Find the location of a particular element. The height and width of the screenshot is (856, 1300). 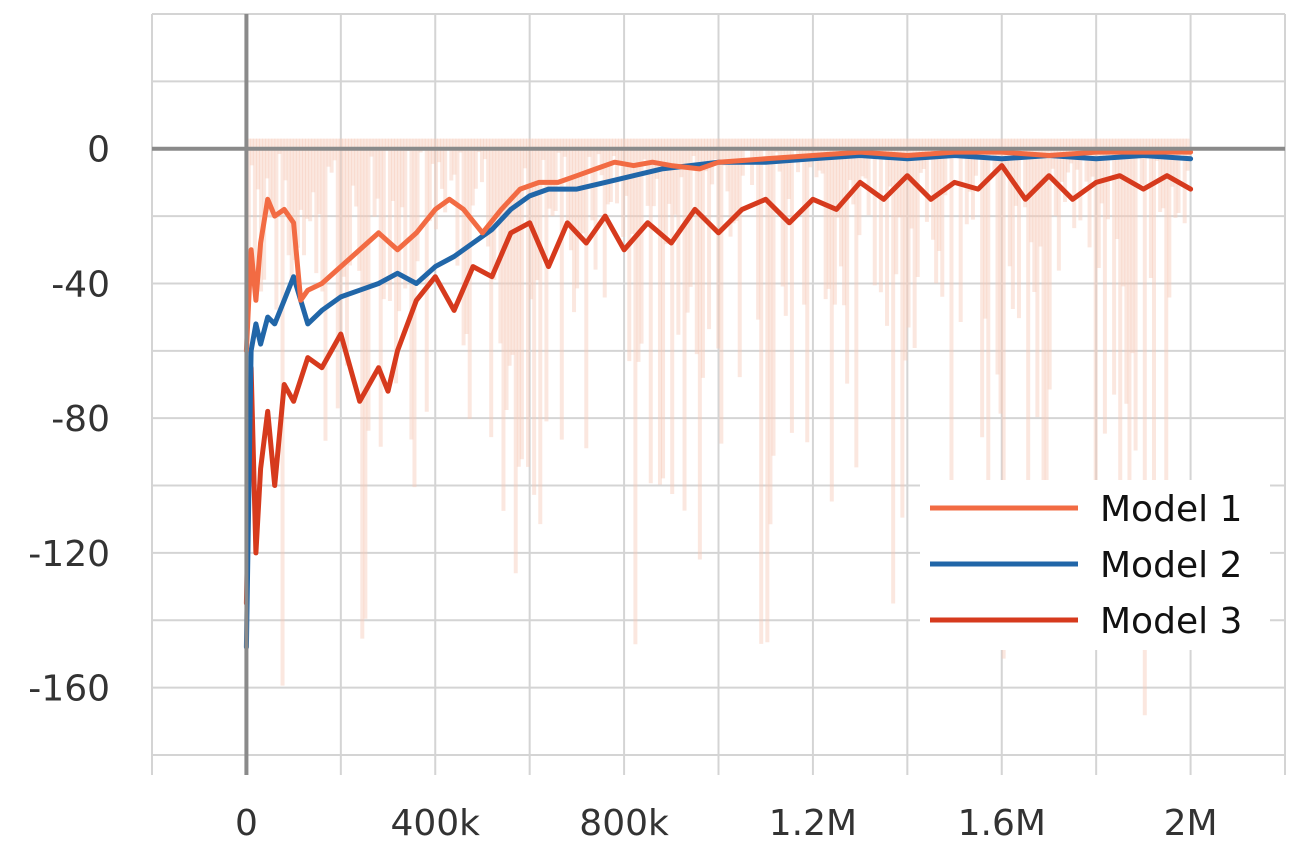

x-tick-label: 800k is located at coordinates (624, 823).